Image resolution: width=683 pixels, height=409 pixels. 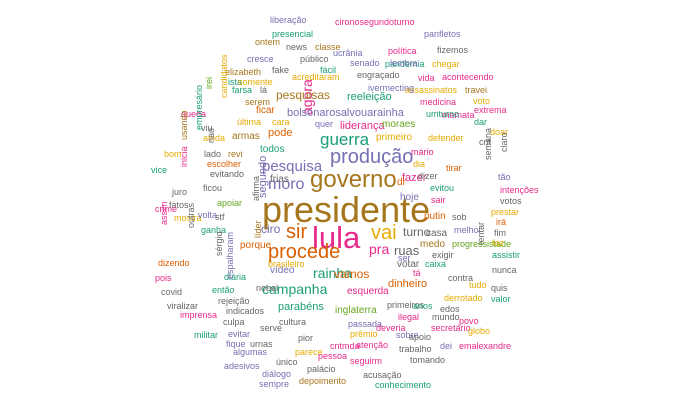 I want to click on cloud-word: porque, so click(x=256, y=245).